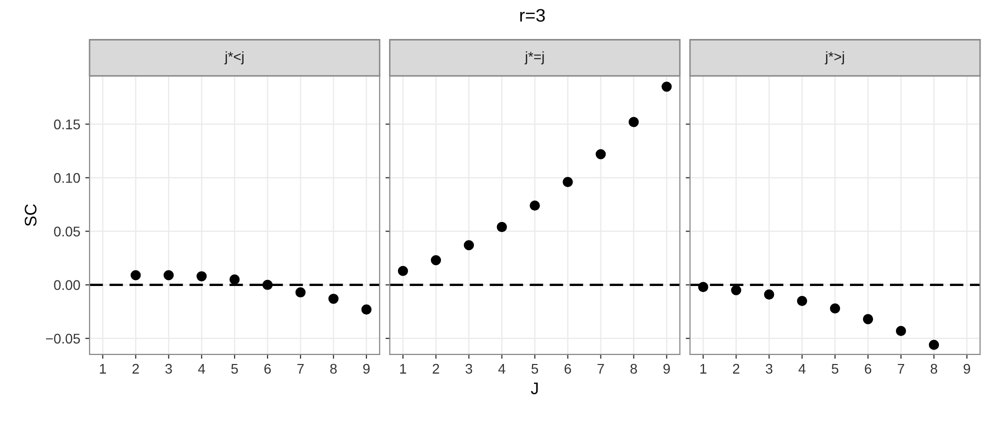  I want to click on chart-title: j*<j, so click(234, 57).